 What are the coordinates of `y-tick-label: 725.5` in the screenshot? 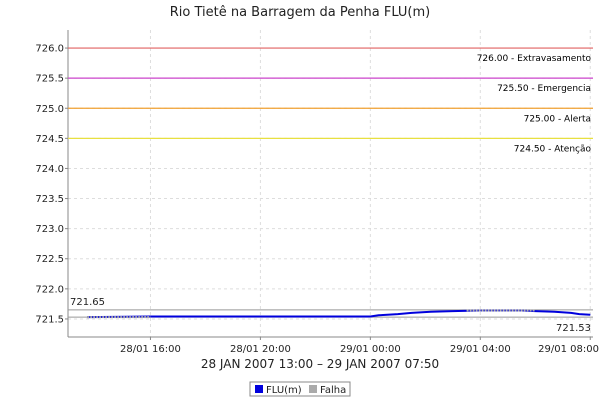 It's located at (49, 79).